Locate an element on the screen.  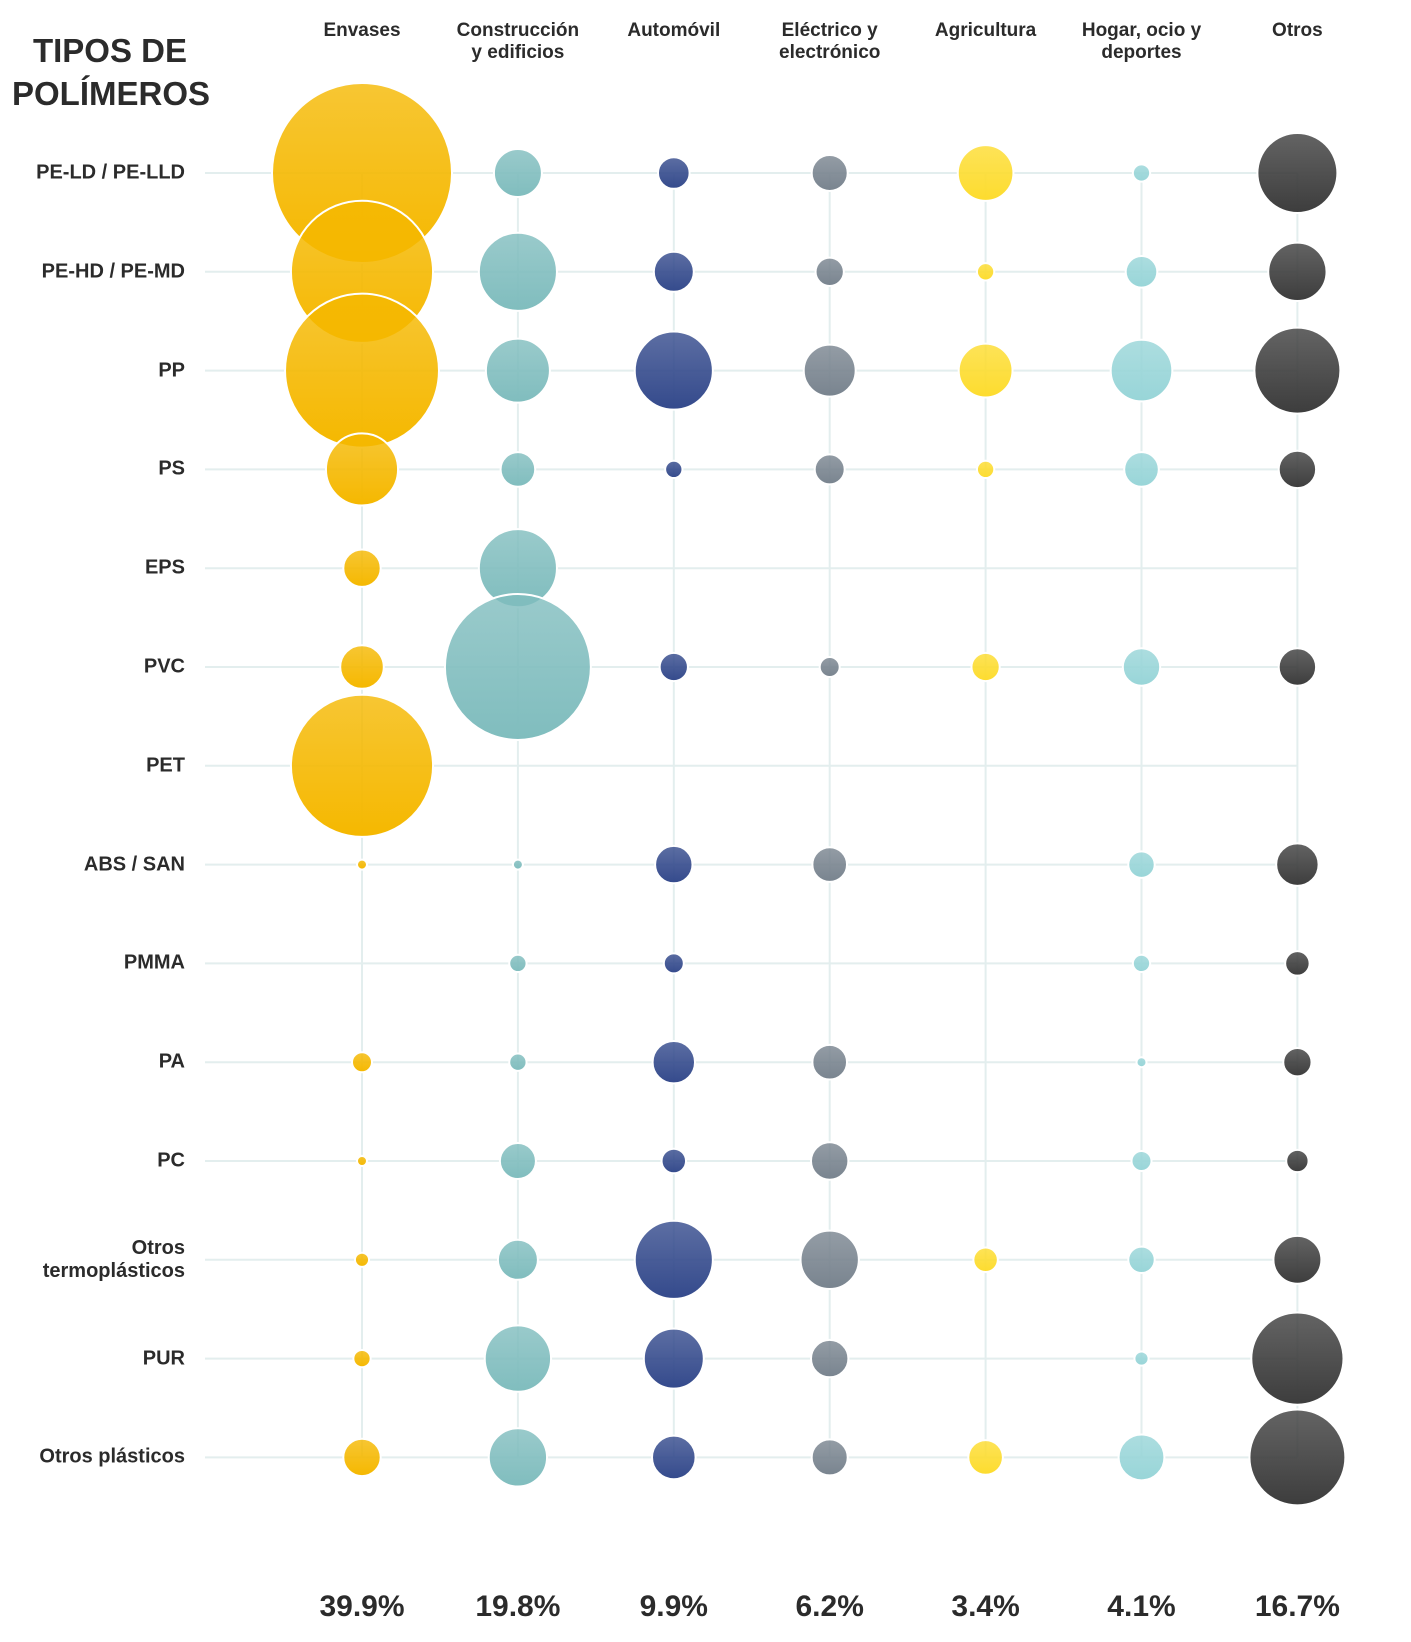
column-header: Envases is located at coordinates (362, 30).